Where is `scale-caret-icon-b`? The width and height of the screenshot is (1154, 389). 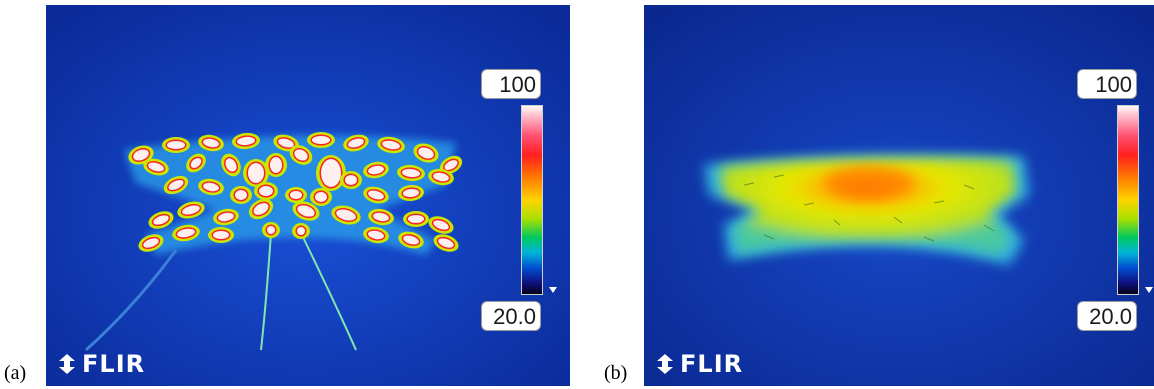
scale-caret-icon-b is located at coordinates (1149, 290).